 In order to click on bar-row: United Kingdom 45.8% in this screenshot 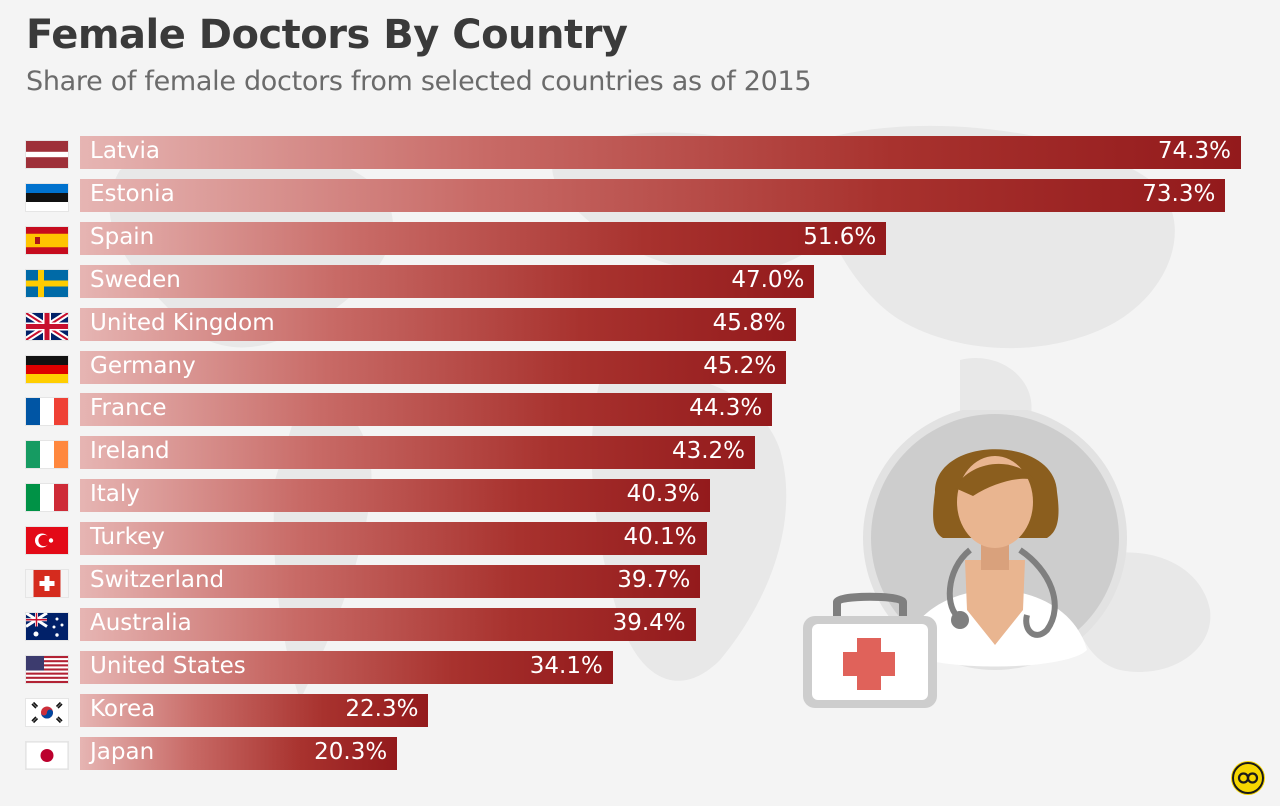, I will do `click(640, 324)`.